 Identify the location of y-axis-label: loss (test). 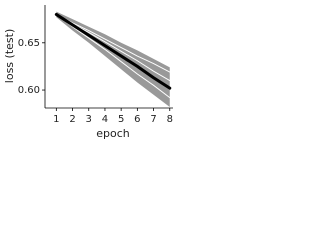
(9, 56).